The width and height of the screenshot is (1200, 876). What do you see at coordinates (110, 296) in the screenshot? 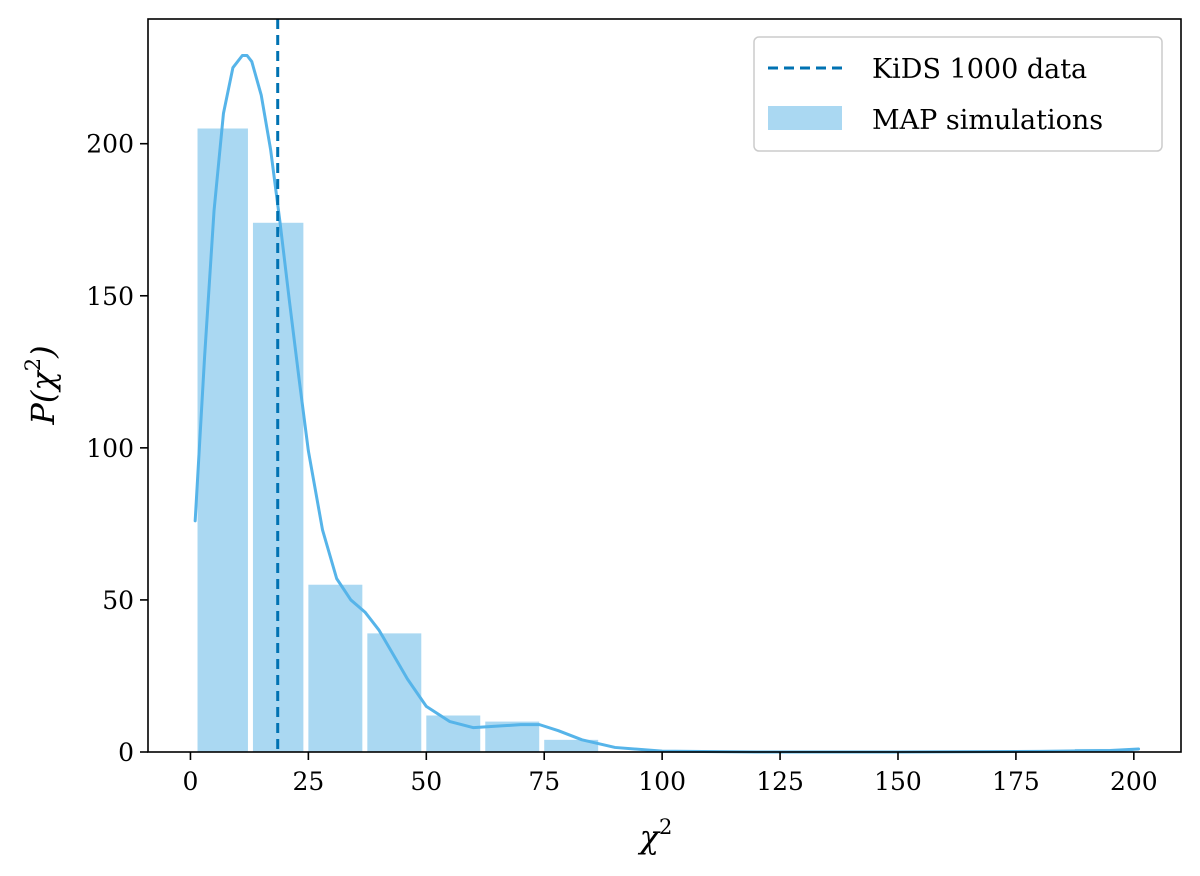
I see `y-tick-label: 150` at bounding box center [110, 296].